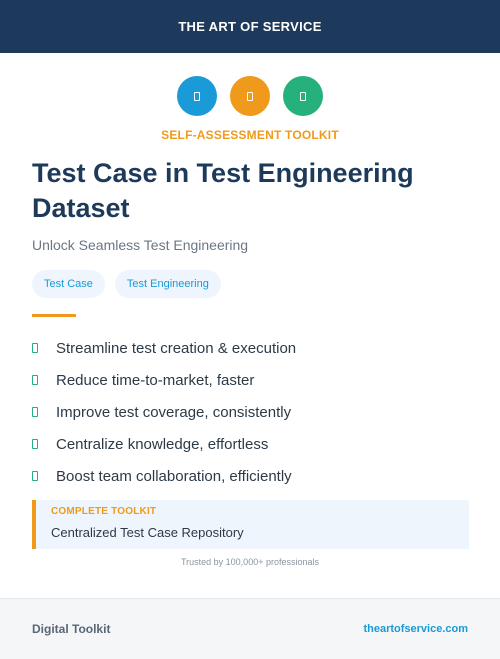 The image size is (500, 659). What do you see at coordinates (155, 380) in the screenshot?
I see `benefit-text: Reduce time-to-market, faster` at bounding box center [155, 380].